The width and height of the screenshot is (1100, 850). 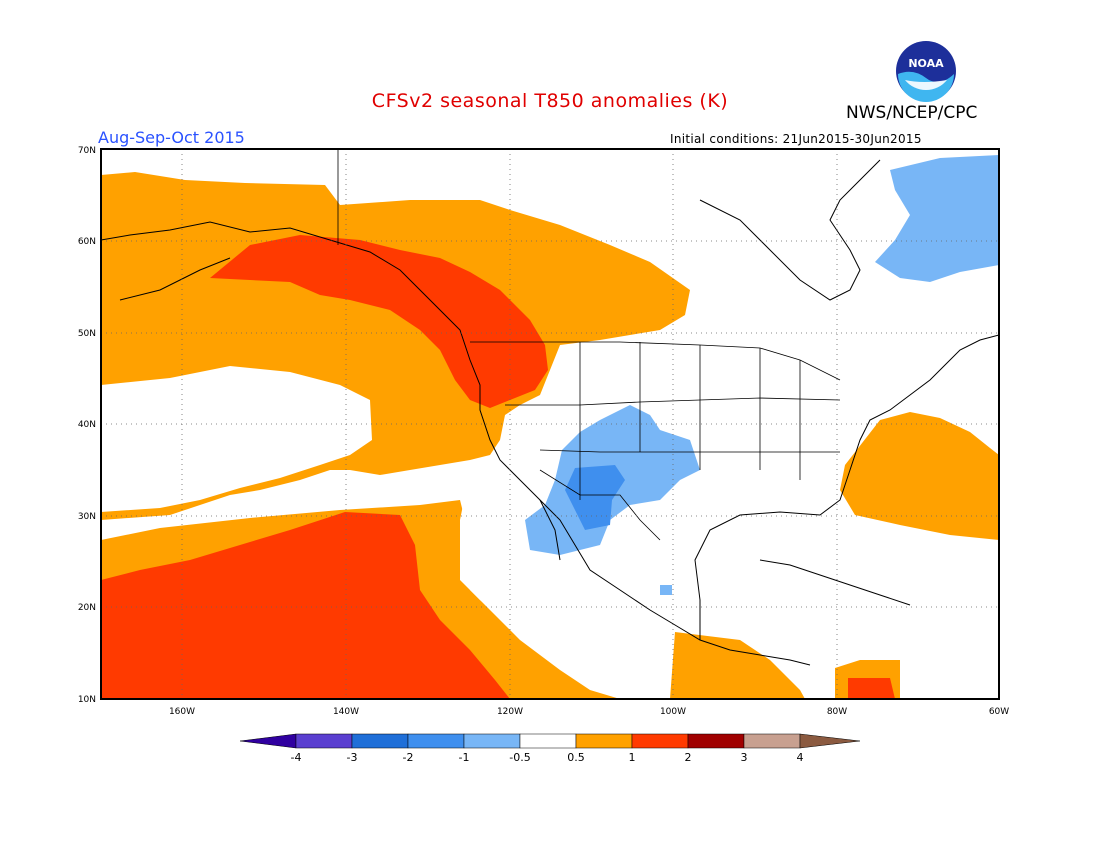 What do you see at coordinates (580, 560) in the screenshot?
I see `anomaly-neutral-mexico` at bounding box center [580, 560].